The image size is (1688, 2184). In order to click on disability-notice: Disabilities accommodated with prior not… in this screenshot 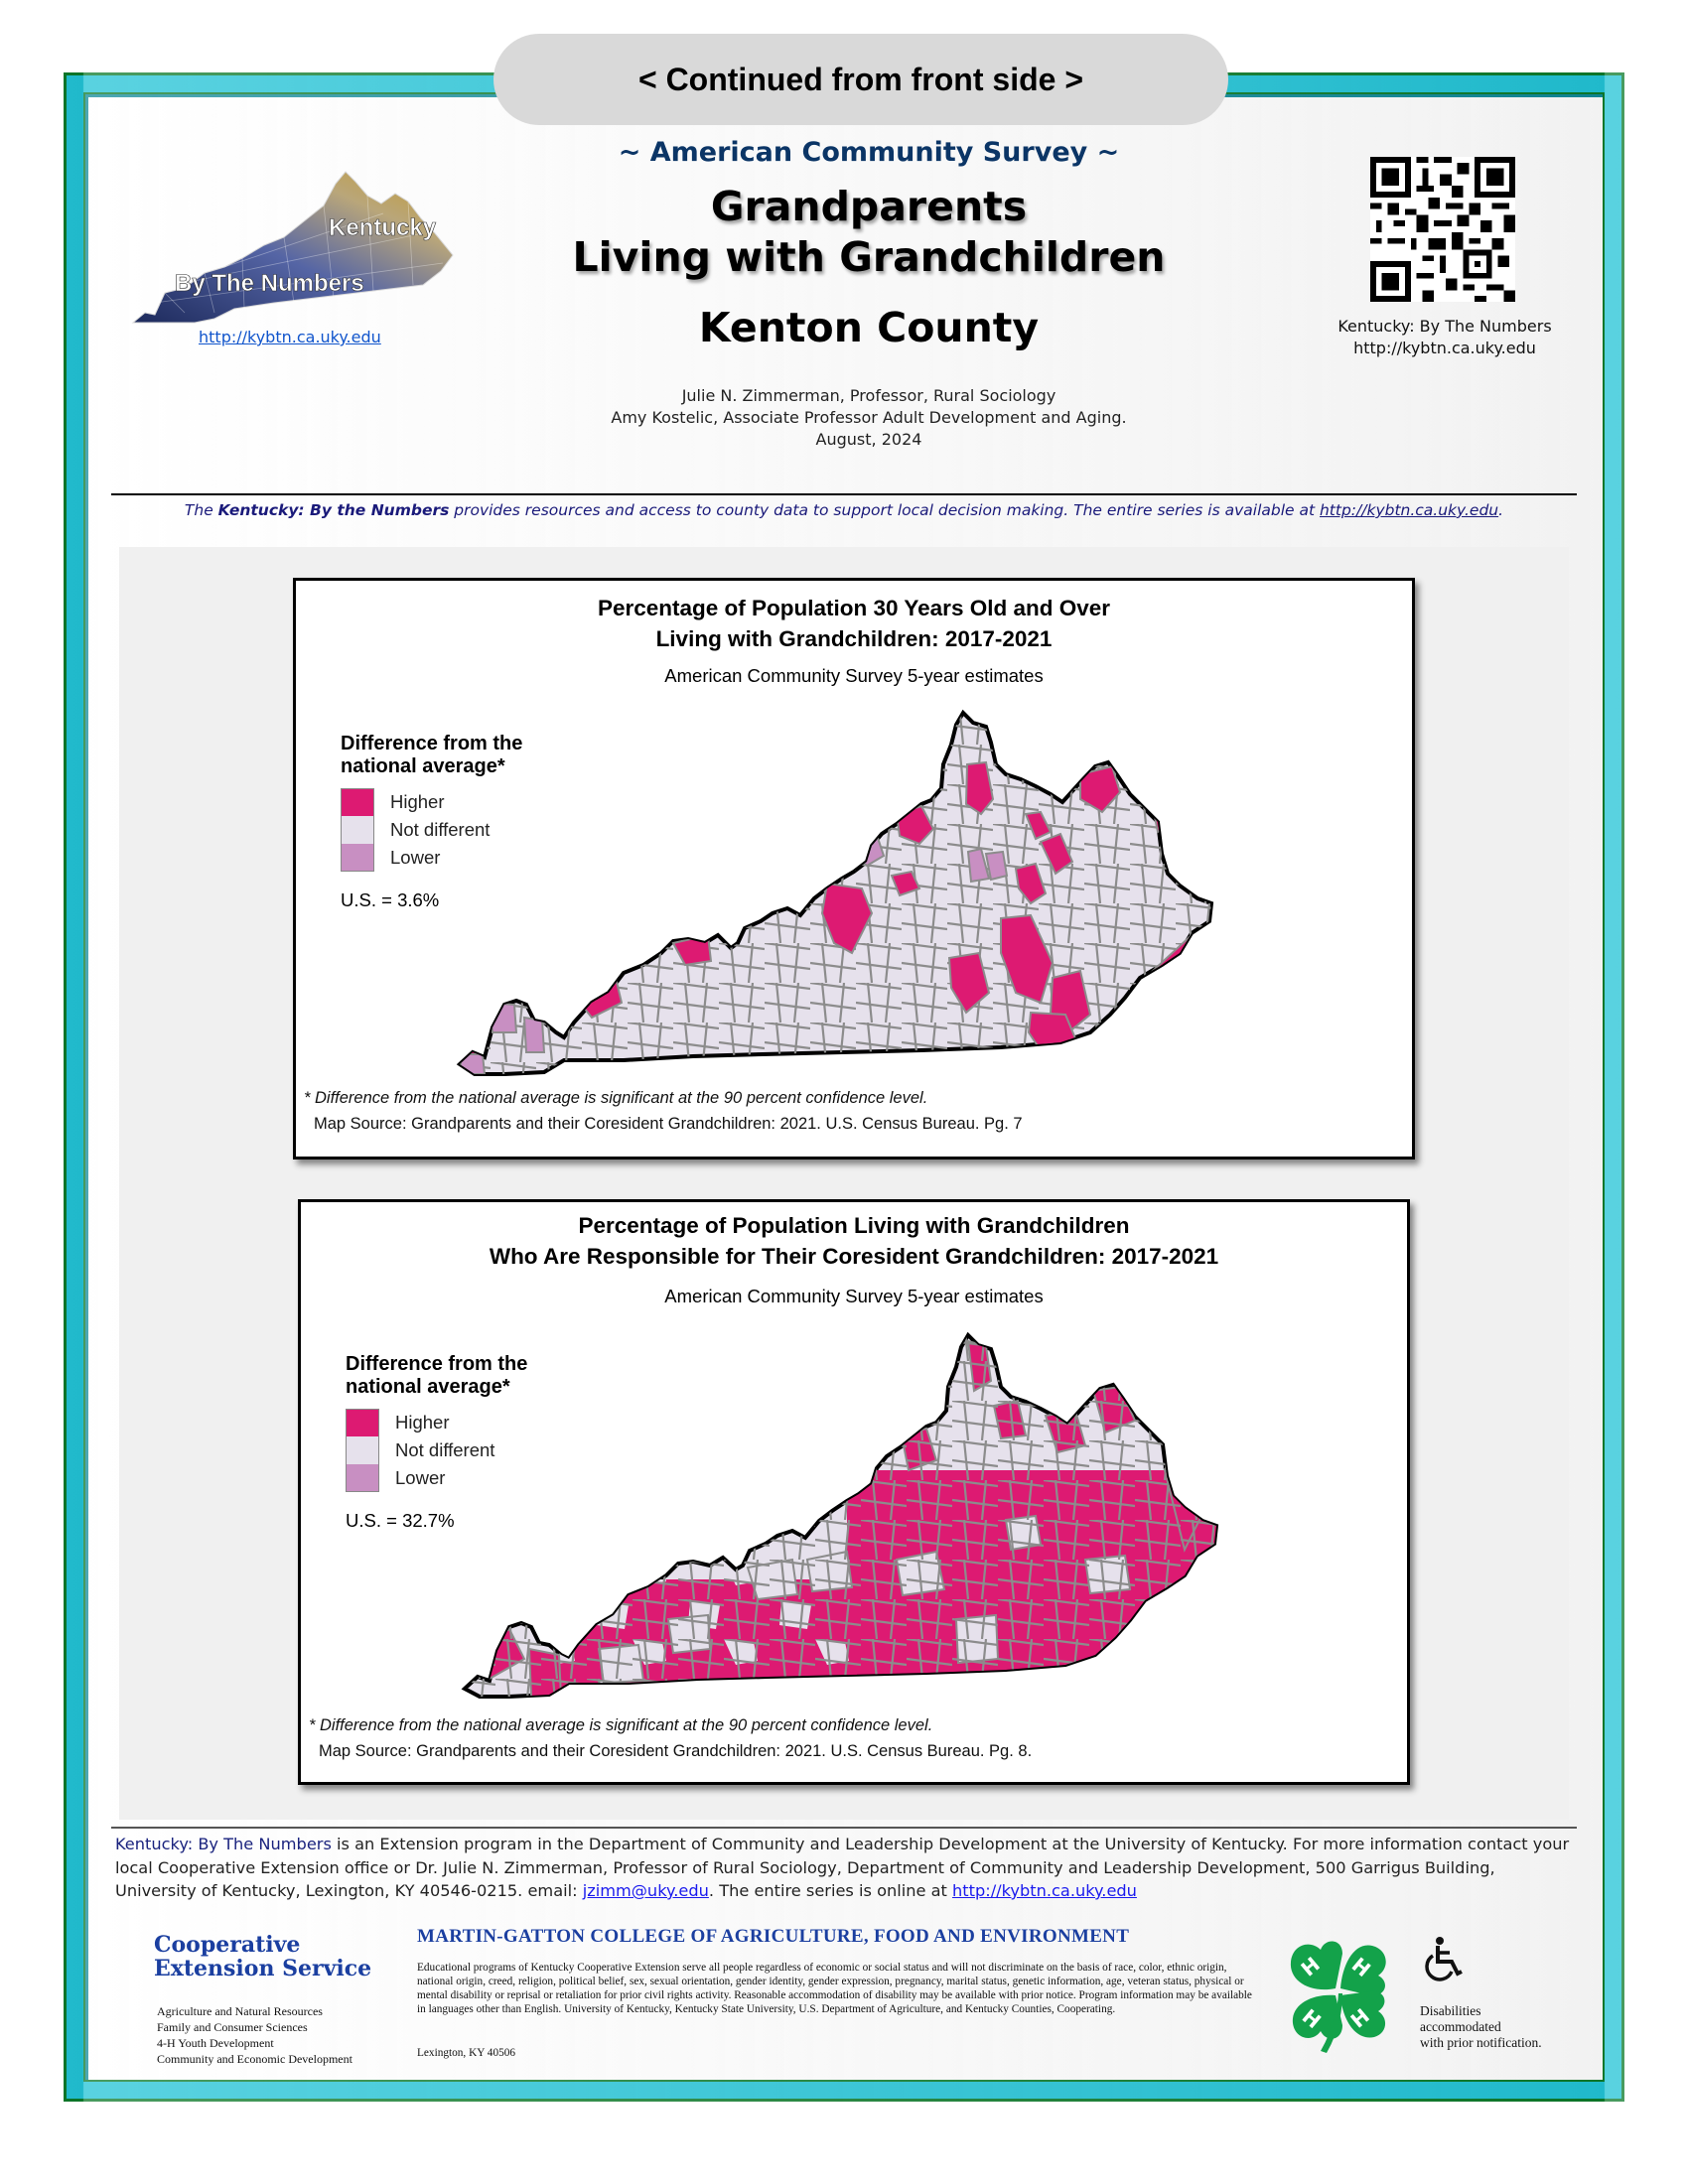, I will do `click(1481, 2027)`.